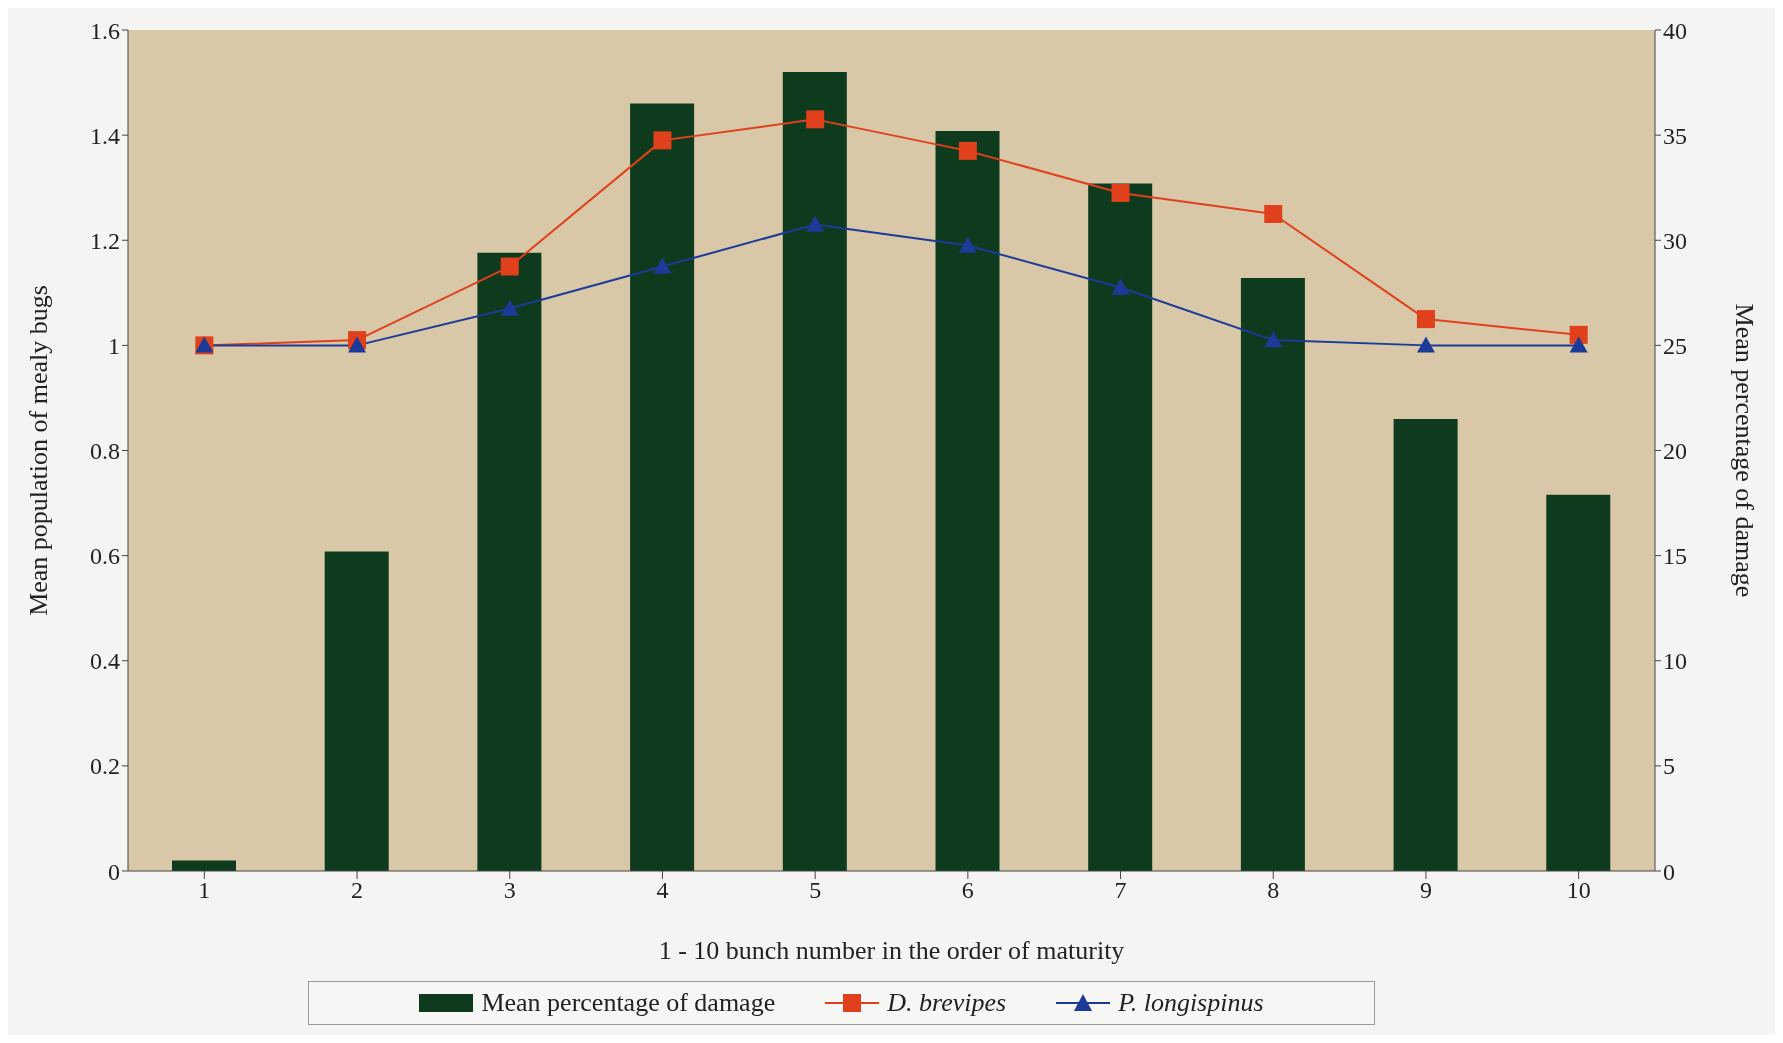 This screenshot has width=1783, height=1043. Describe the element at coordinates (1675, 661) in the screenshot. I see `y2-tick-label: 10` at that location.